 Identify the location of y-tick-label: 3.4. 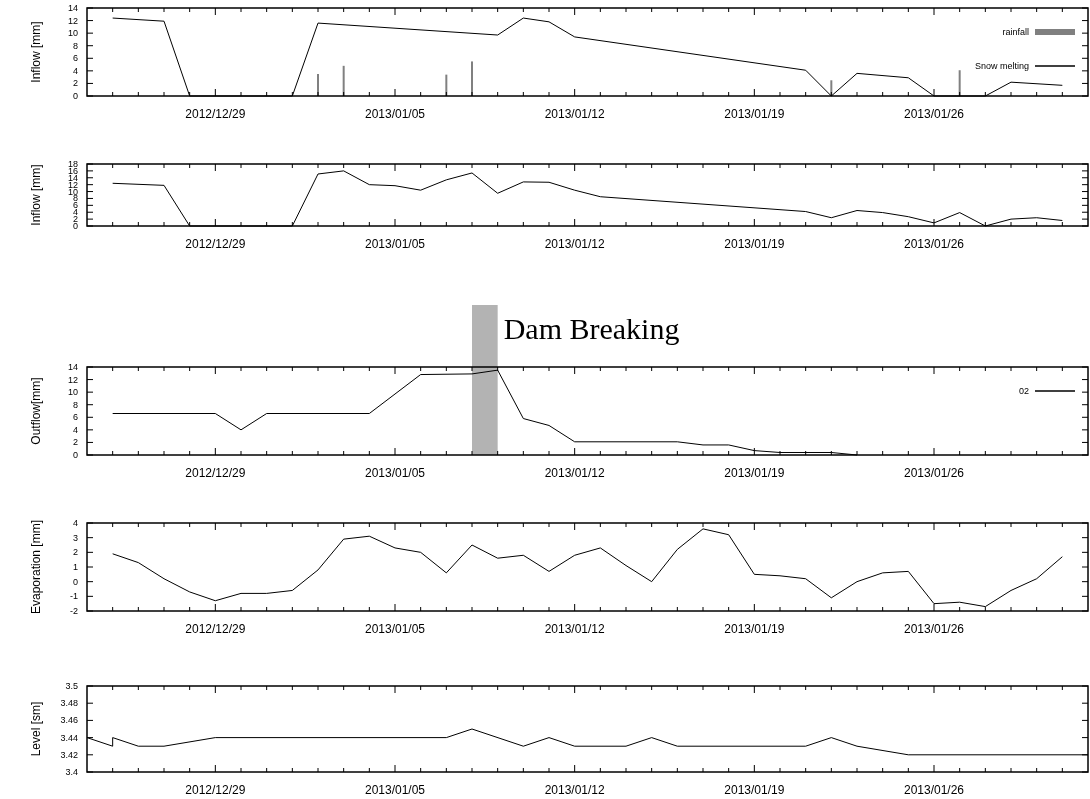
(71, 772).